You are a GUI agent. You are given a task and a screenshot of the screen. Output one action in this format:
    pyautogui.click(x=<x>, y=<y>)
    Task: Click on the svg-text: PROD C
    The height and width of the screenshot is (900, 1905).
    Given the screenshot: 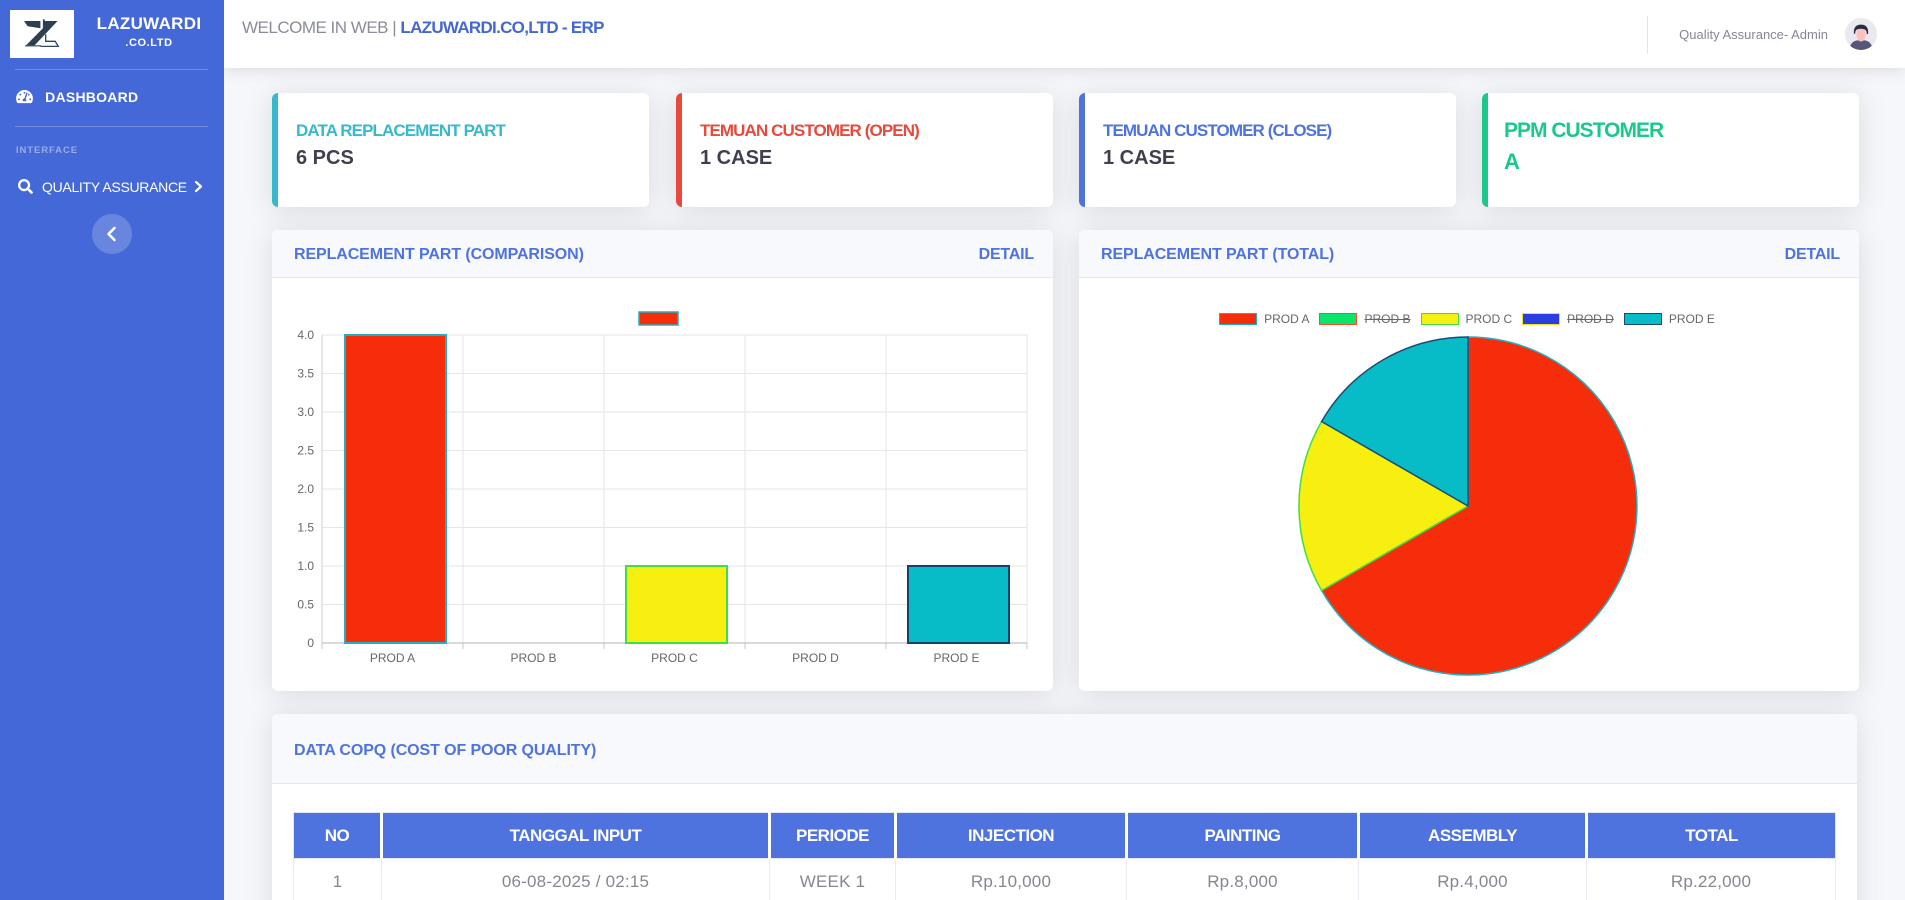 What is the action you would take?
    pyautogui.click(x=674, y=658)
    